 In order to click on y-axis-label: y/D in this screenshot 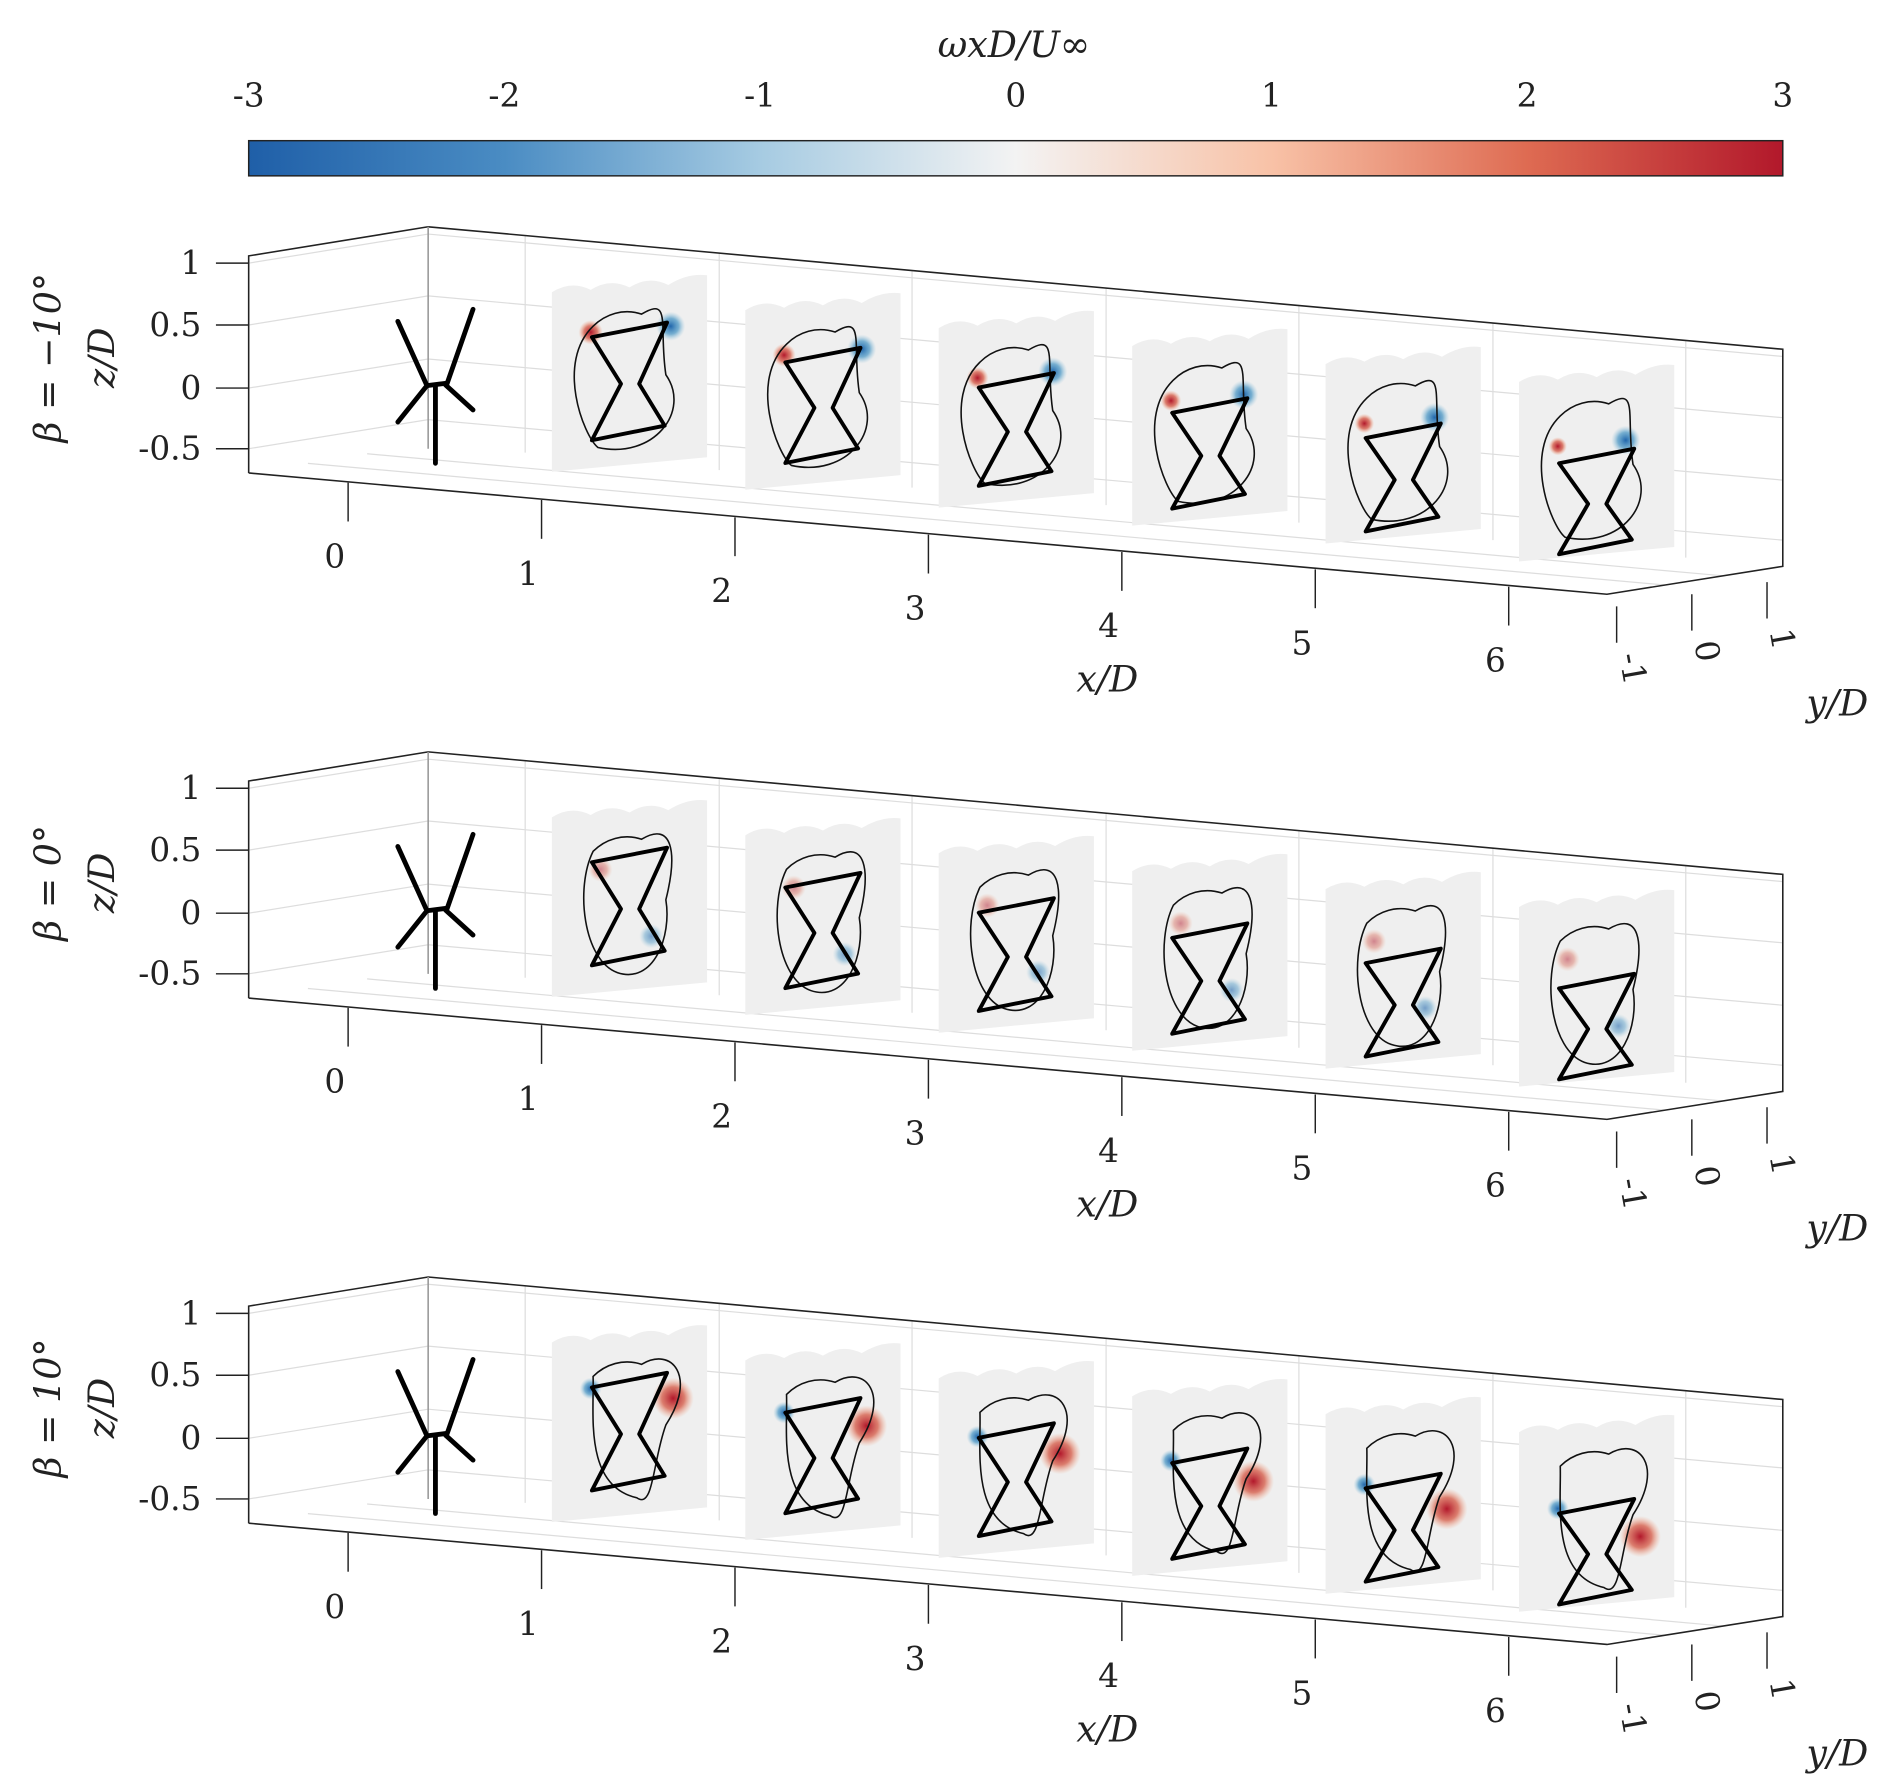, I will do `click(1836, 703)`.